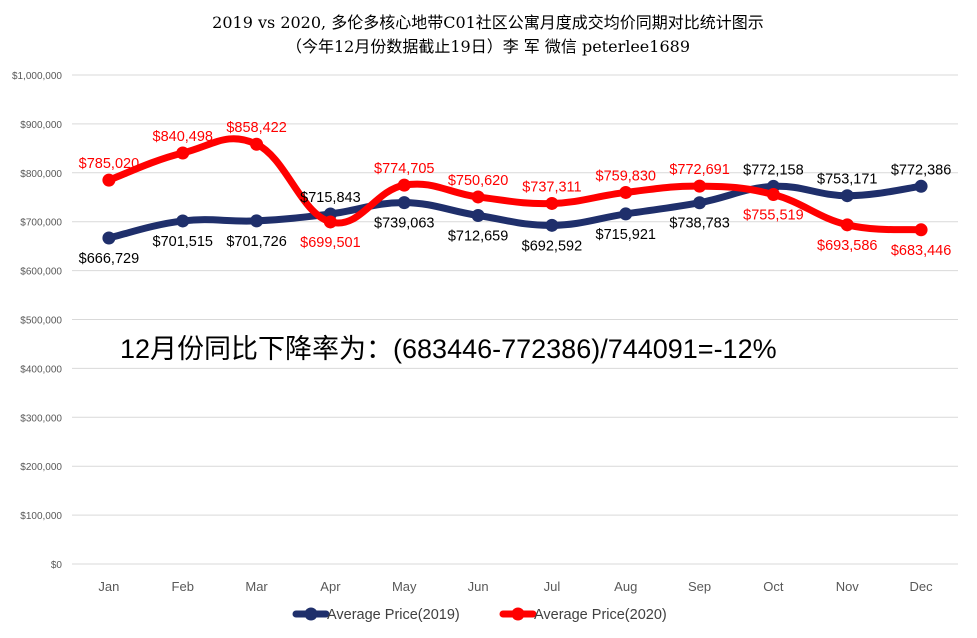  What do you see at coordinates (41, 467) in the screenshot?
I see `y-tick-label: $200,000` at bounding box center [41, 467].